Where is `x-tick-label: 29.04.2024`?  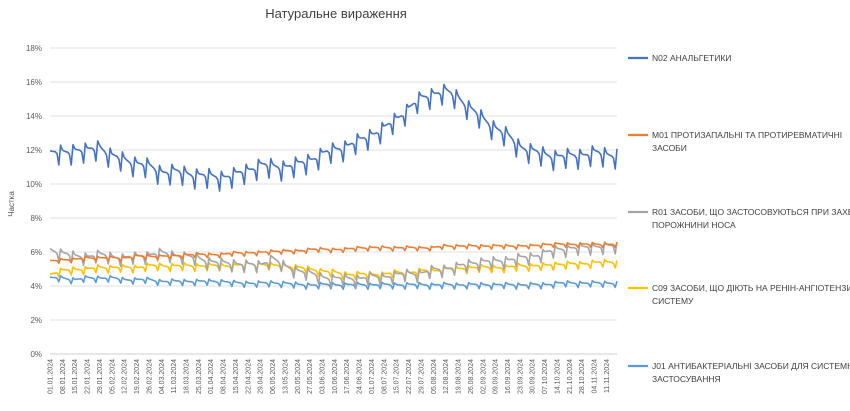
x-tick-label: 29.04.2024 is located at coordinates (261, 376).